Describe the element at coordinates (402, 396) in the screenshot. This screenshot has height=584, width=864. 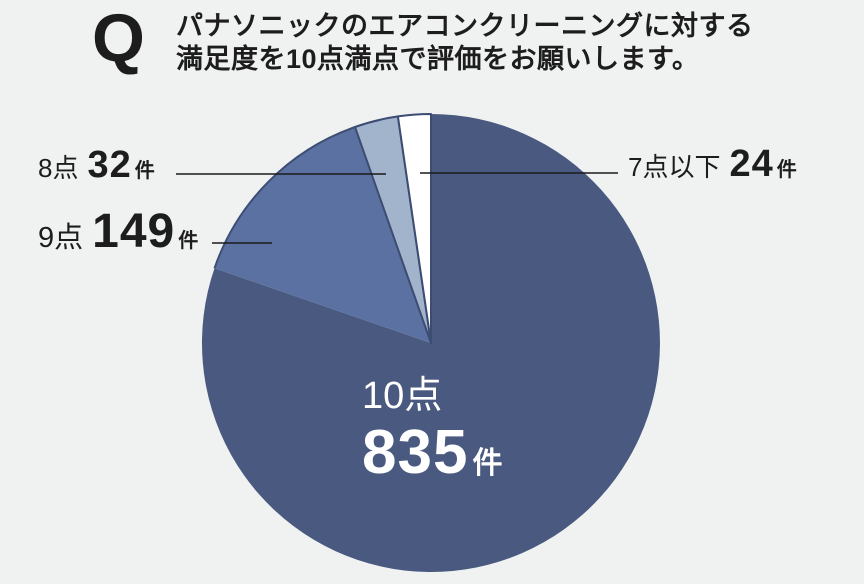
I see `label-10-score: 10点` at that location.